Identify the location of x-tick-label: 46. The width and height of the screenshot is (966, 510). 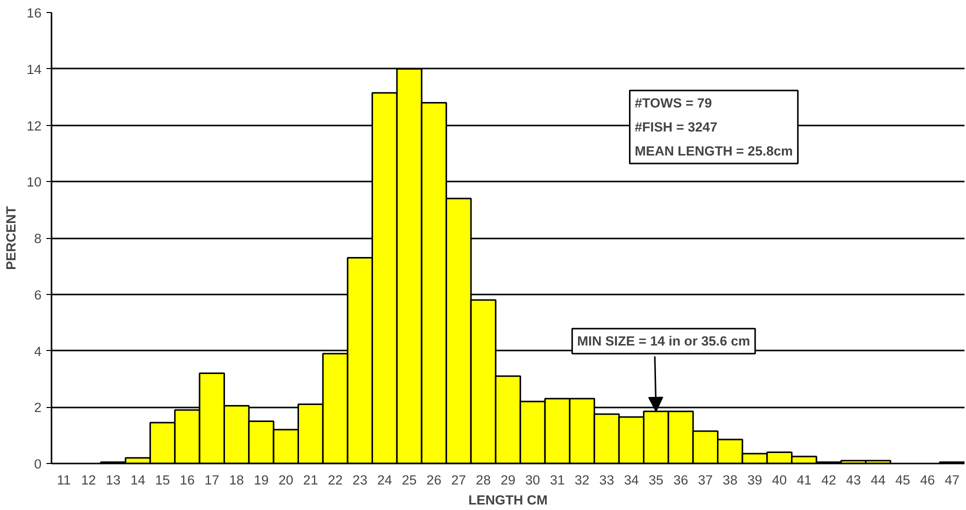
(927, 480).